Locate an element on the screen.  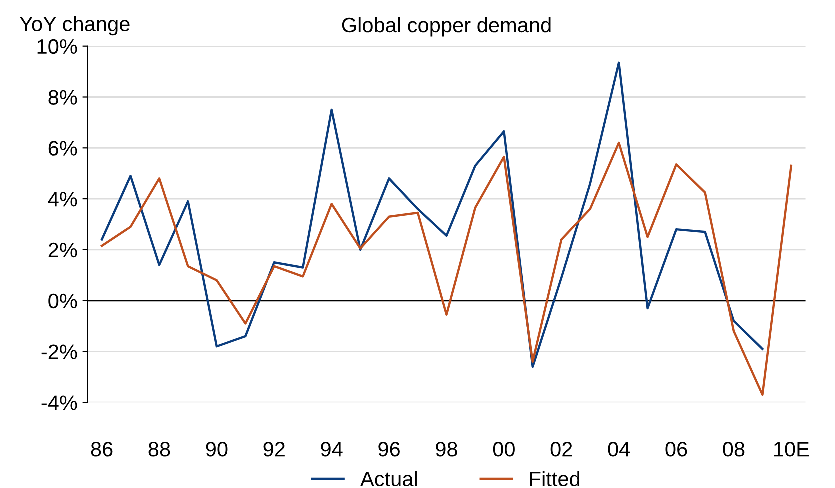
y-tick-label: 4% is located at coordinates (63, 199).